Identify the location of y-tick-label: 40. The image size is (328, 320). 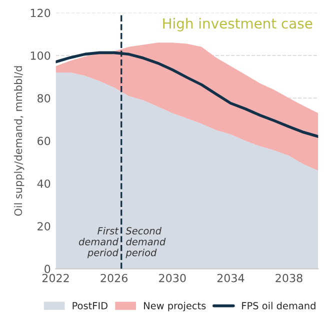
(43, 183).